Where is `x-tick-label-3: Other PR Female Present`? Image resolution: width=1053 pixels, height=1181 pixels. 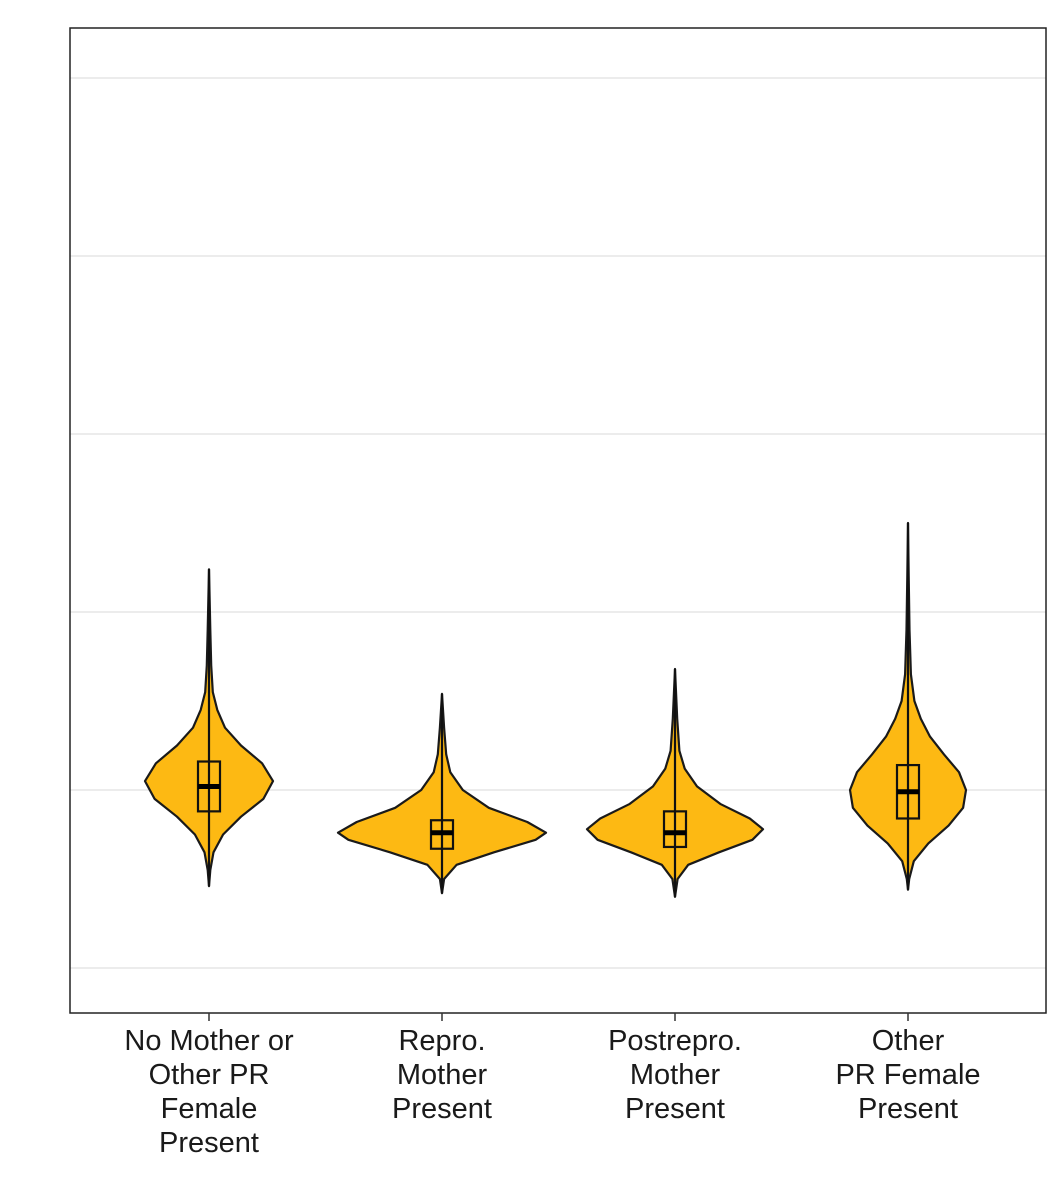
x-tick-label-3: Other PR Female Present is located at coordinates (907, 1075).